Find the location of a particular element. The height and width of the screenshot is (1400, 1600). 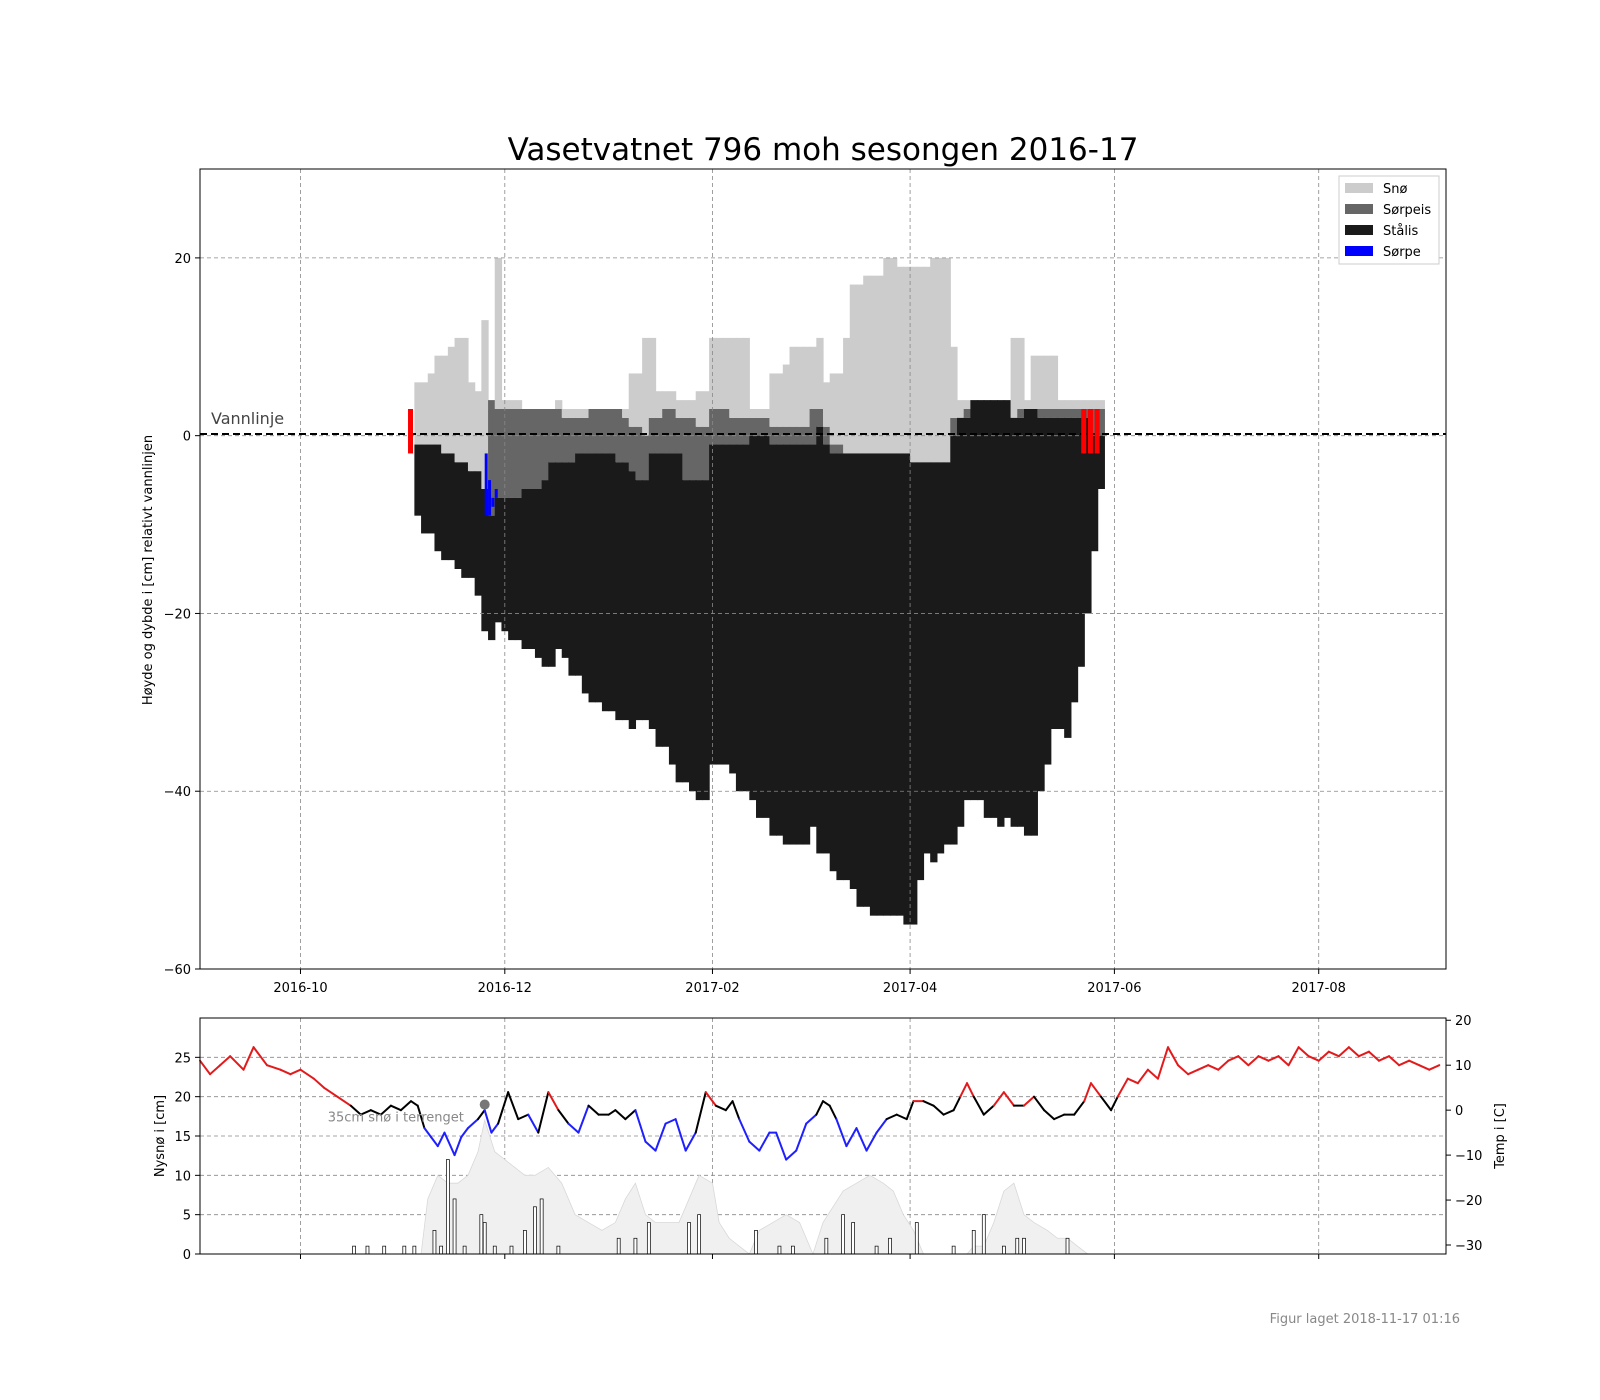

snow-y-tick-label: 5 is located at coordinates (187, 1216).